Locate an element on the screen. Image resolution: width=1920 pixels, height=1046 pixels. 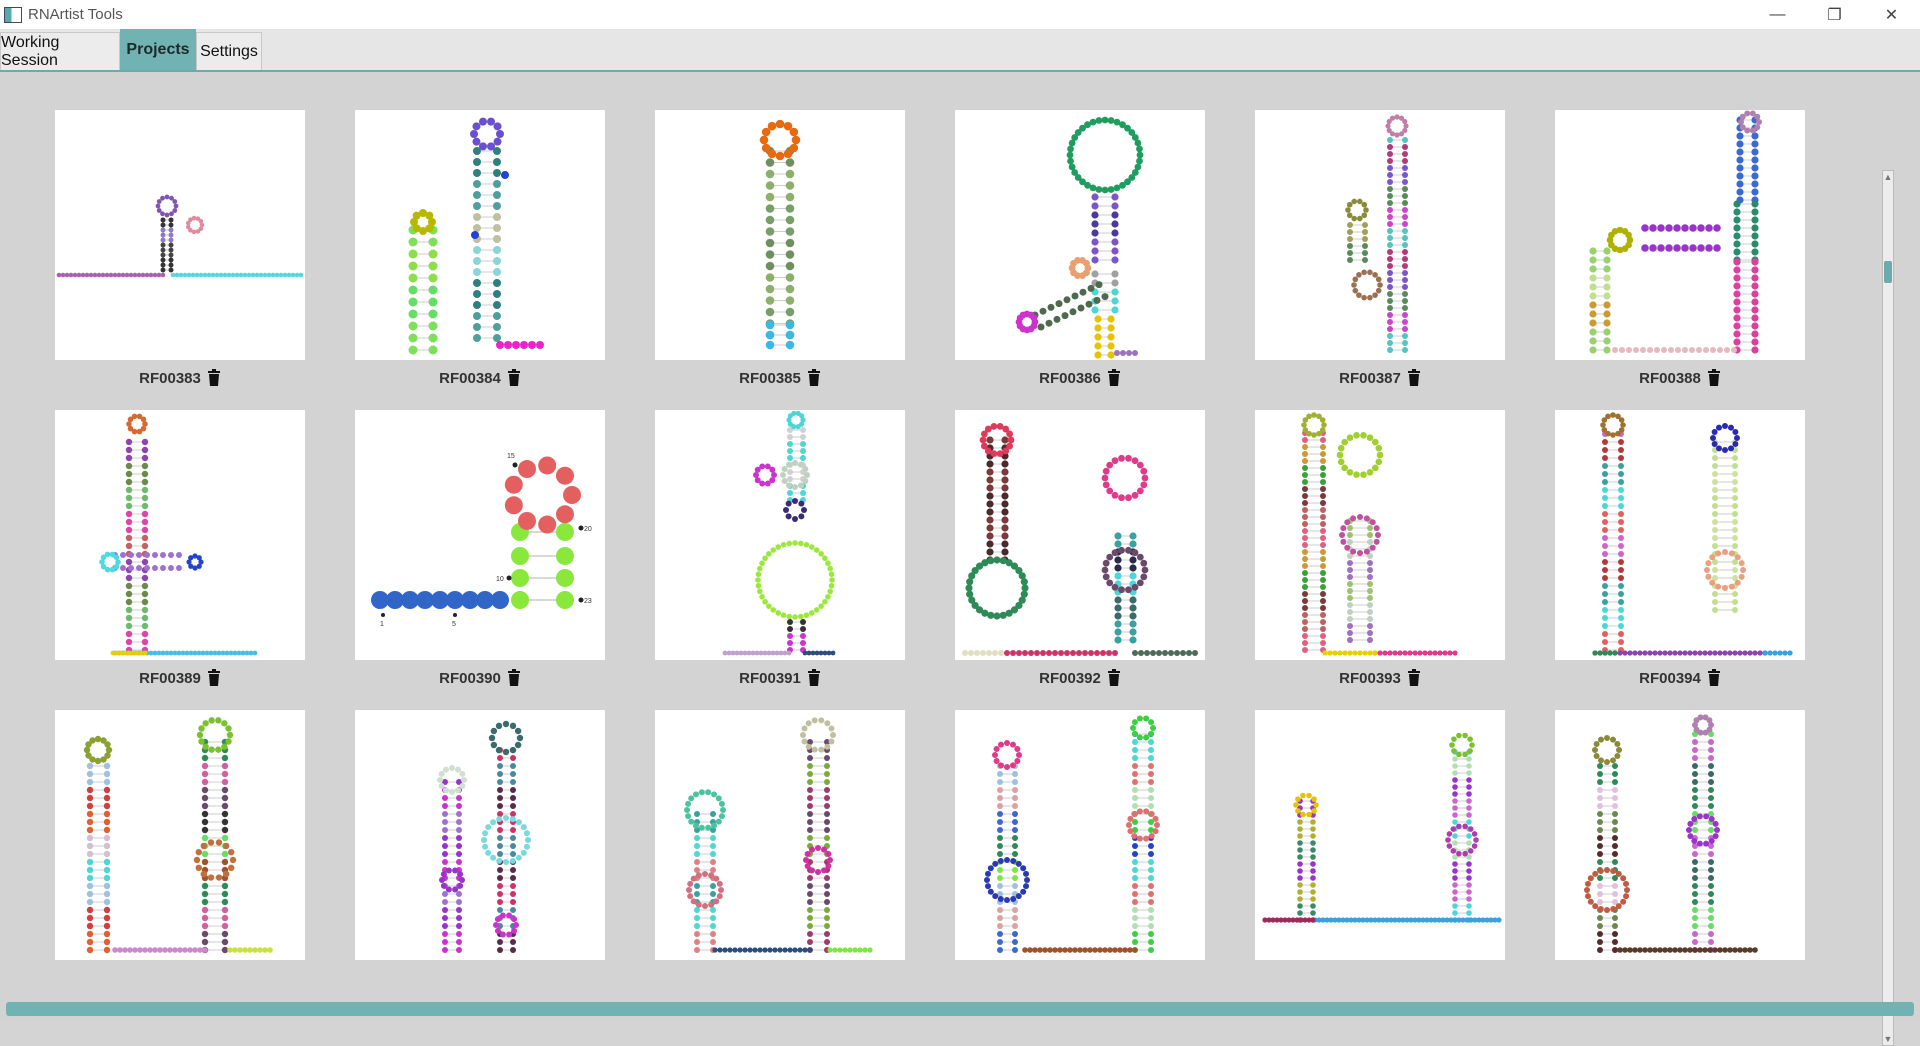
project-label-row: RF00388 is located at coordinates (1680, 378).